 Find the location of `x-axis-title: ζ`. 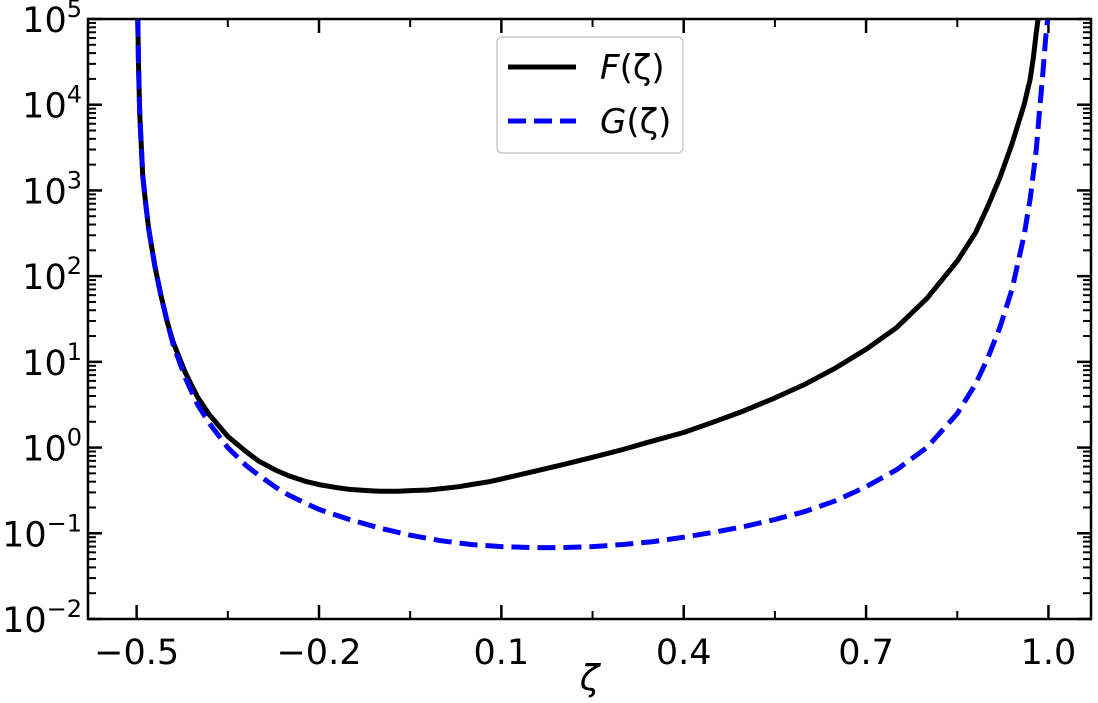

x-axis-title: ζ is located at coordinates (590, 678).